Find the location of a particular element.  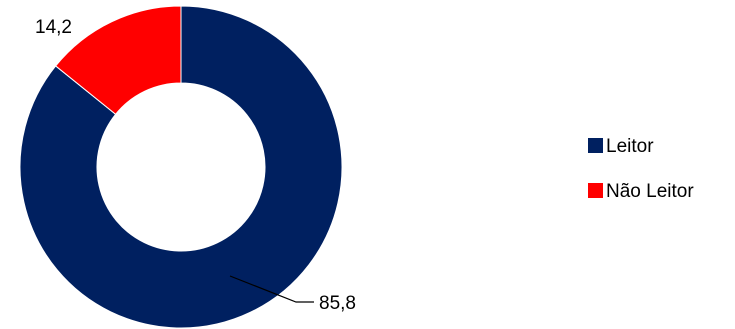

legend-label-leitor: Leitor is located at coordinates (630, 146).